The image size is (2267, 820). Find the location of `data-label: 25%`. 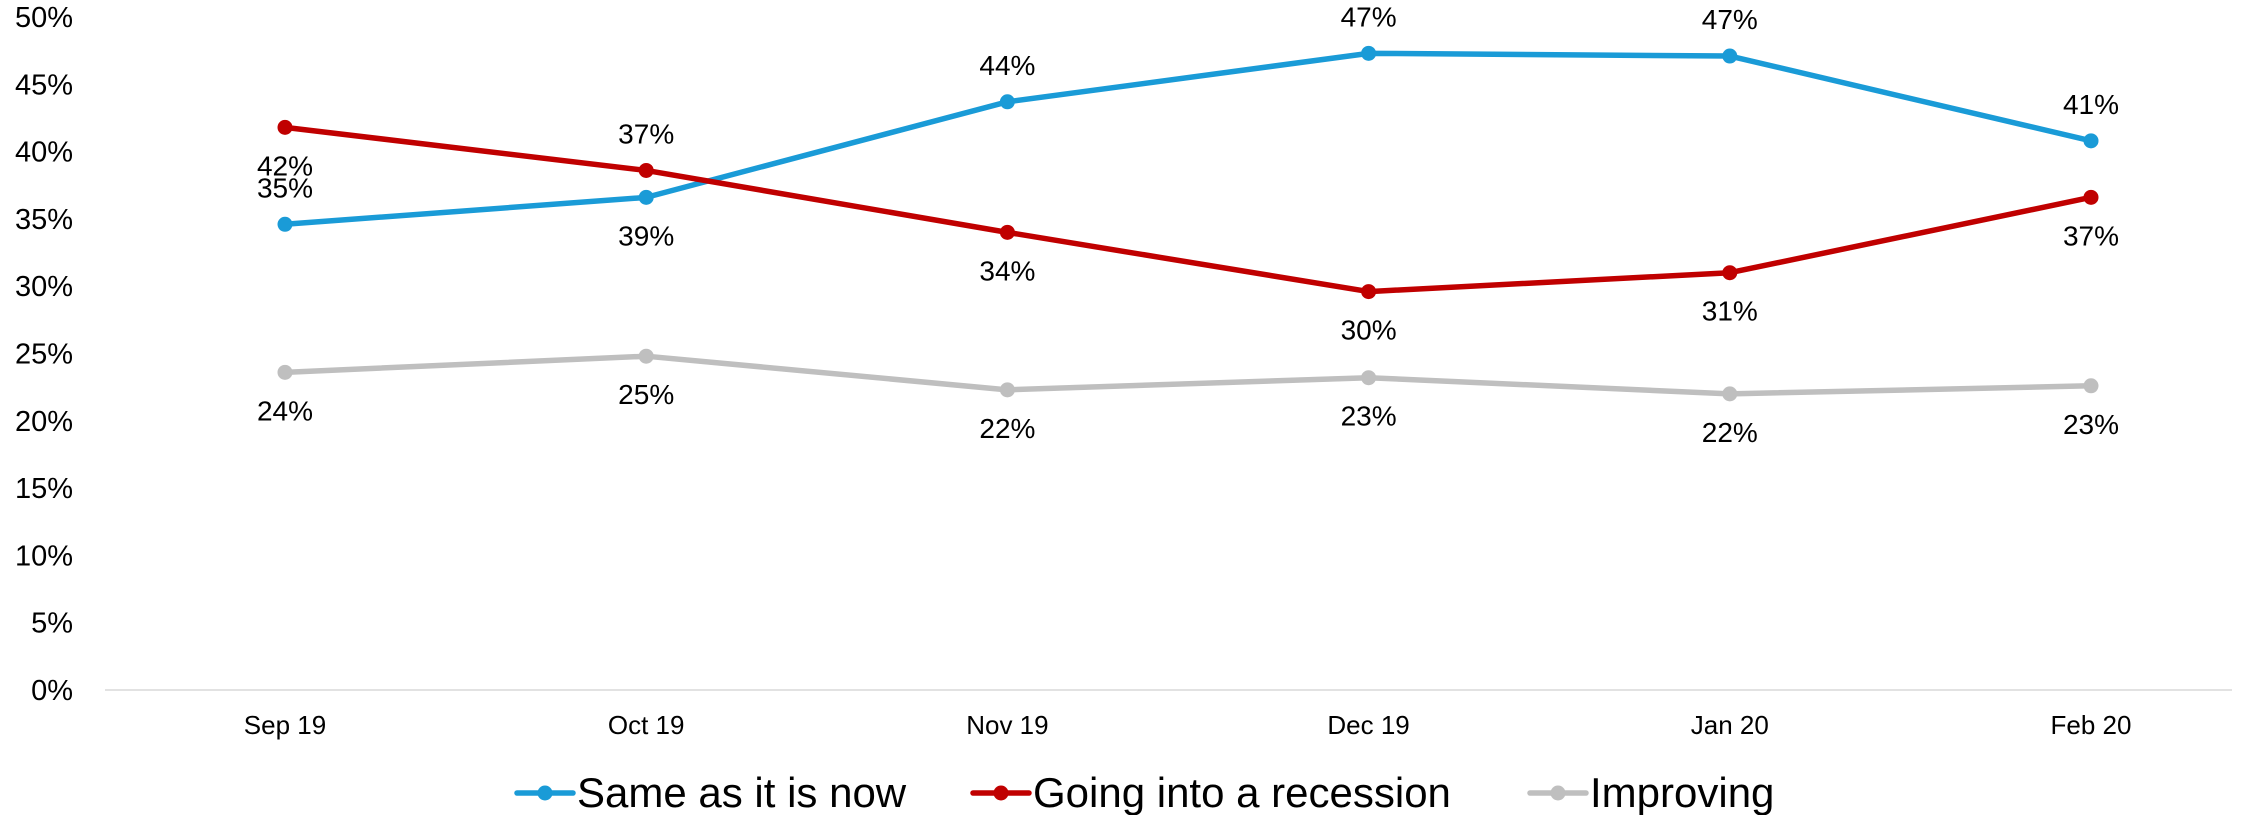

data-label: 25% is located at coordinates (646, 394).